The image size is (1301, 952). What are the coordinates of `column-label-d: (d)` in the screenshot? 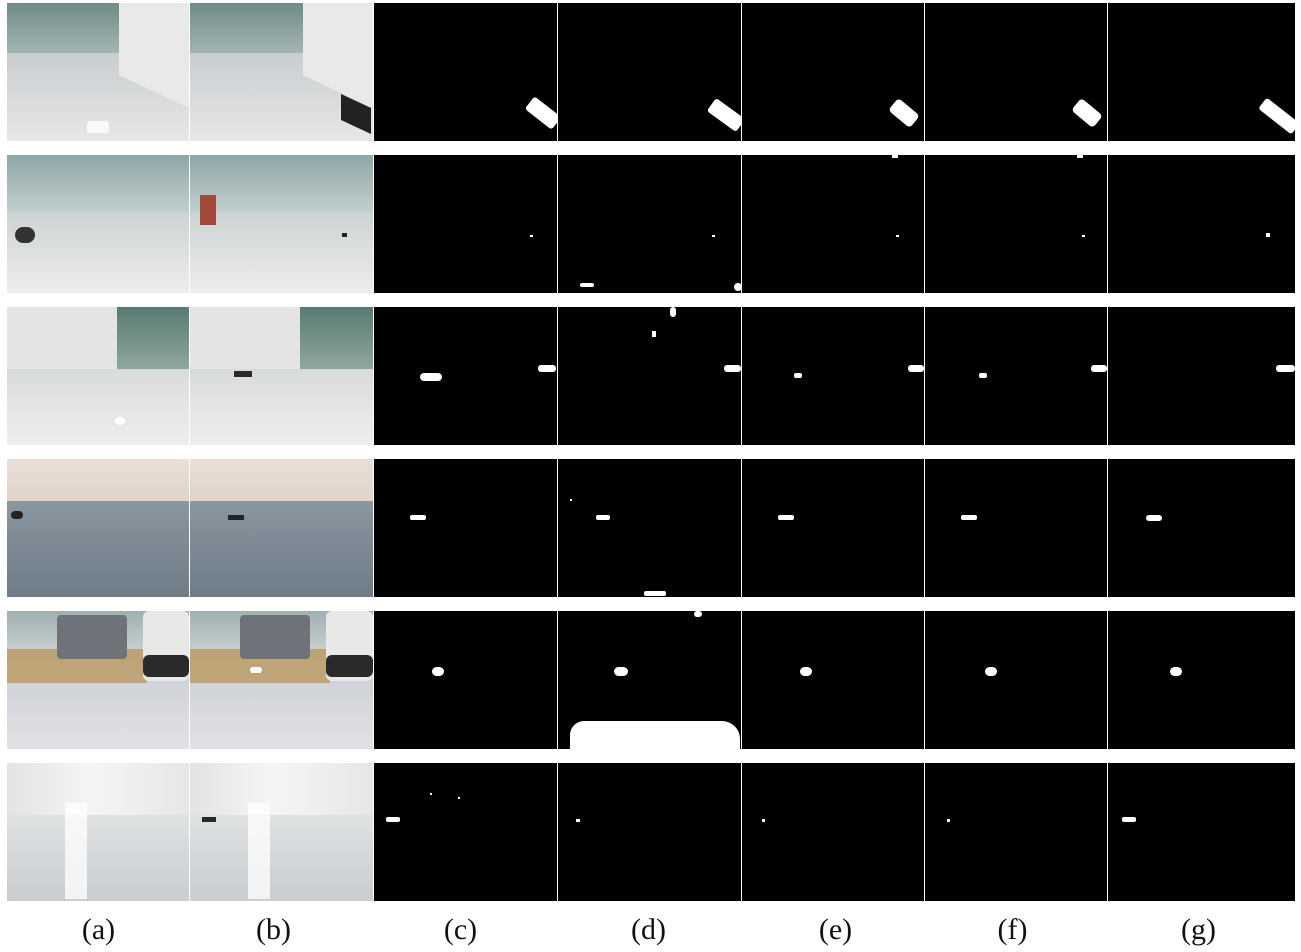 It's located at (648, 929).